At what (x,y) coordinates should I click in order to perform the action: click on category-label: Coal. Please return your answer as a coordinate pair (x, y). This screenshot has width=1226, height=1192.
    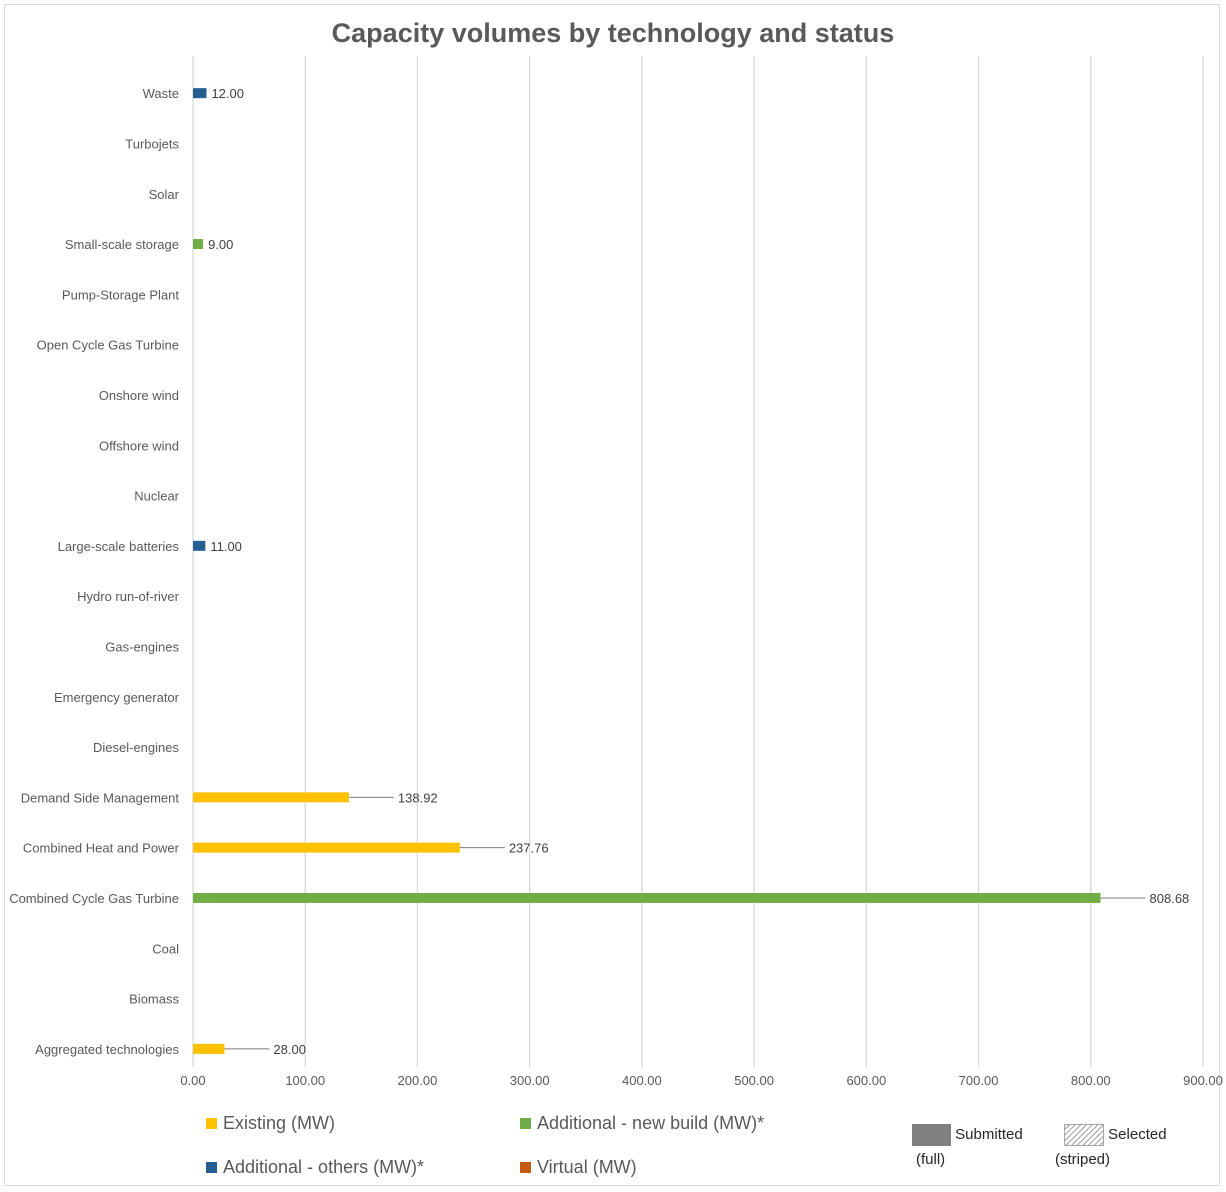
    Looking at the image, I should click on (165, 948).